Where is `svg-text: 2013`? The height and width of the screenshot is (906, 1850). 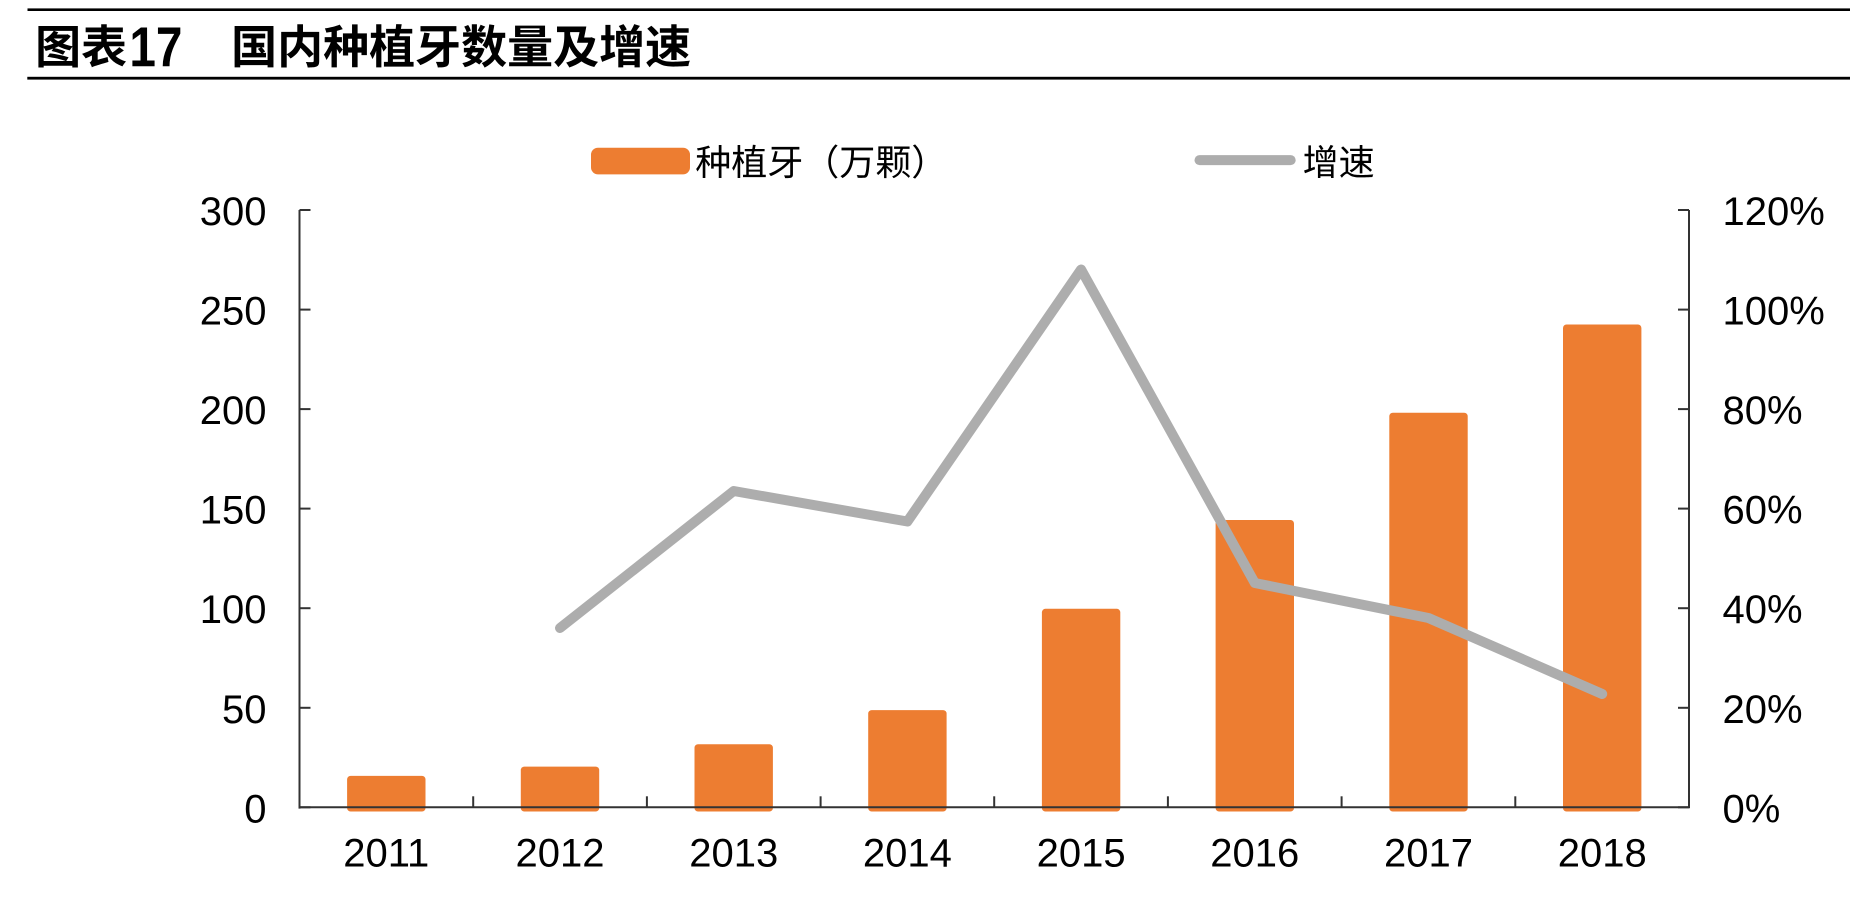
svg-text: 2013 is located at coordinates (733, 854).